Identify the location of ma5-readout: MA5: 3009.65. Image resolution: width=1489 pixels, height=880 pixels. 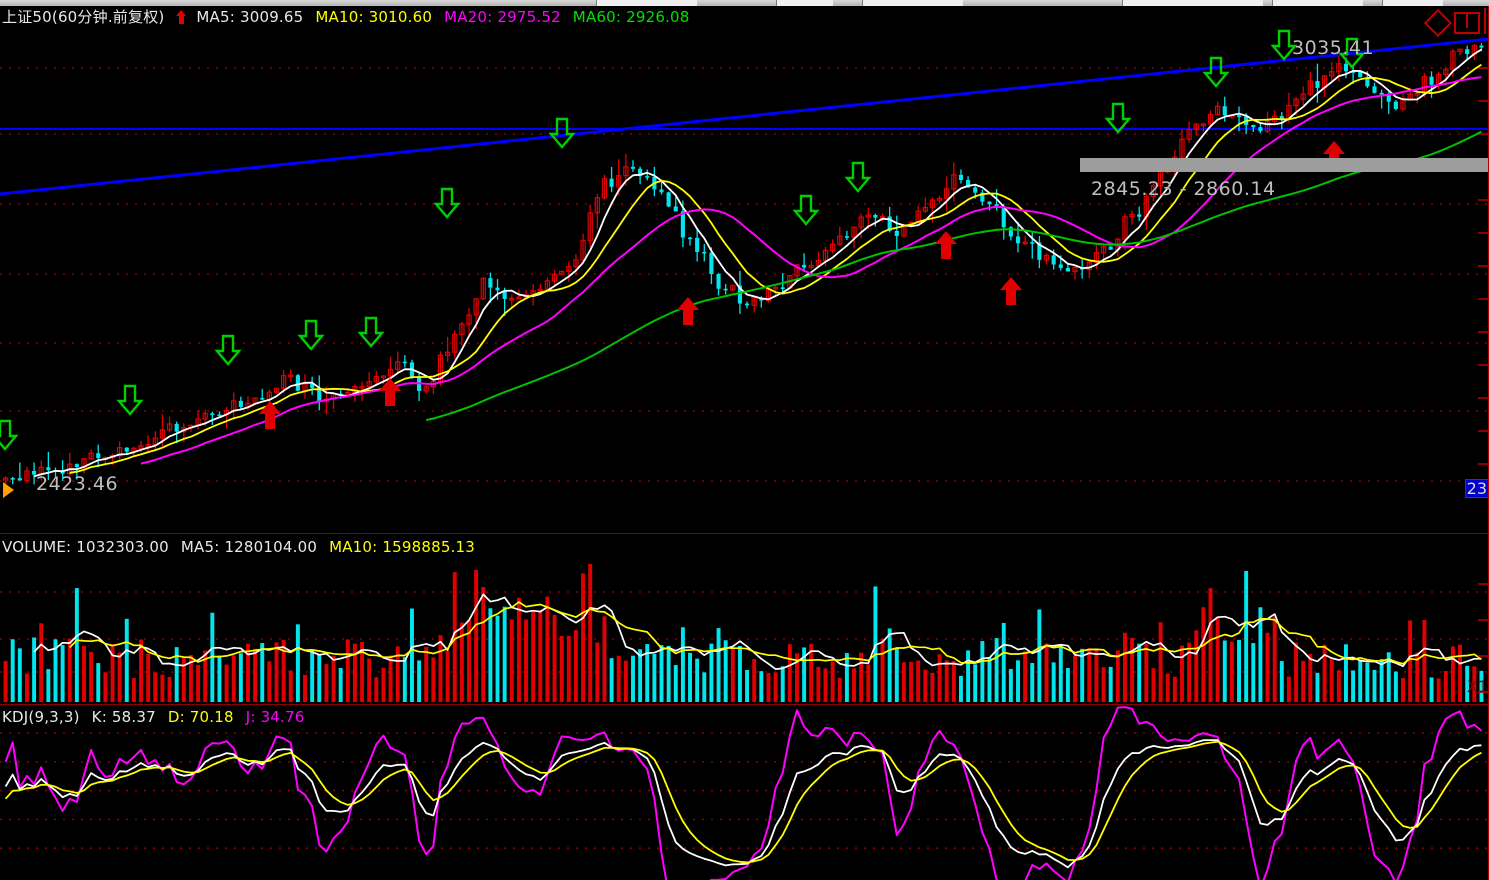
(250, 17).